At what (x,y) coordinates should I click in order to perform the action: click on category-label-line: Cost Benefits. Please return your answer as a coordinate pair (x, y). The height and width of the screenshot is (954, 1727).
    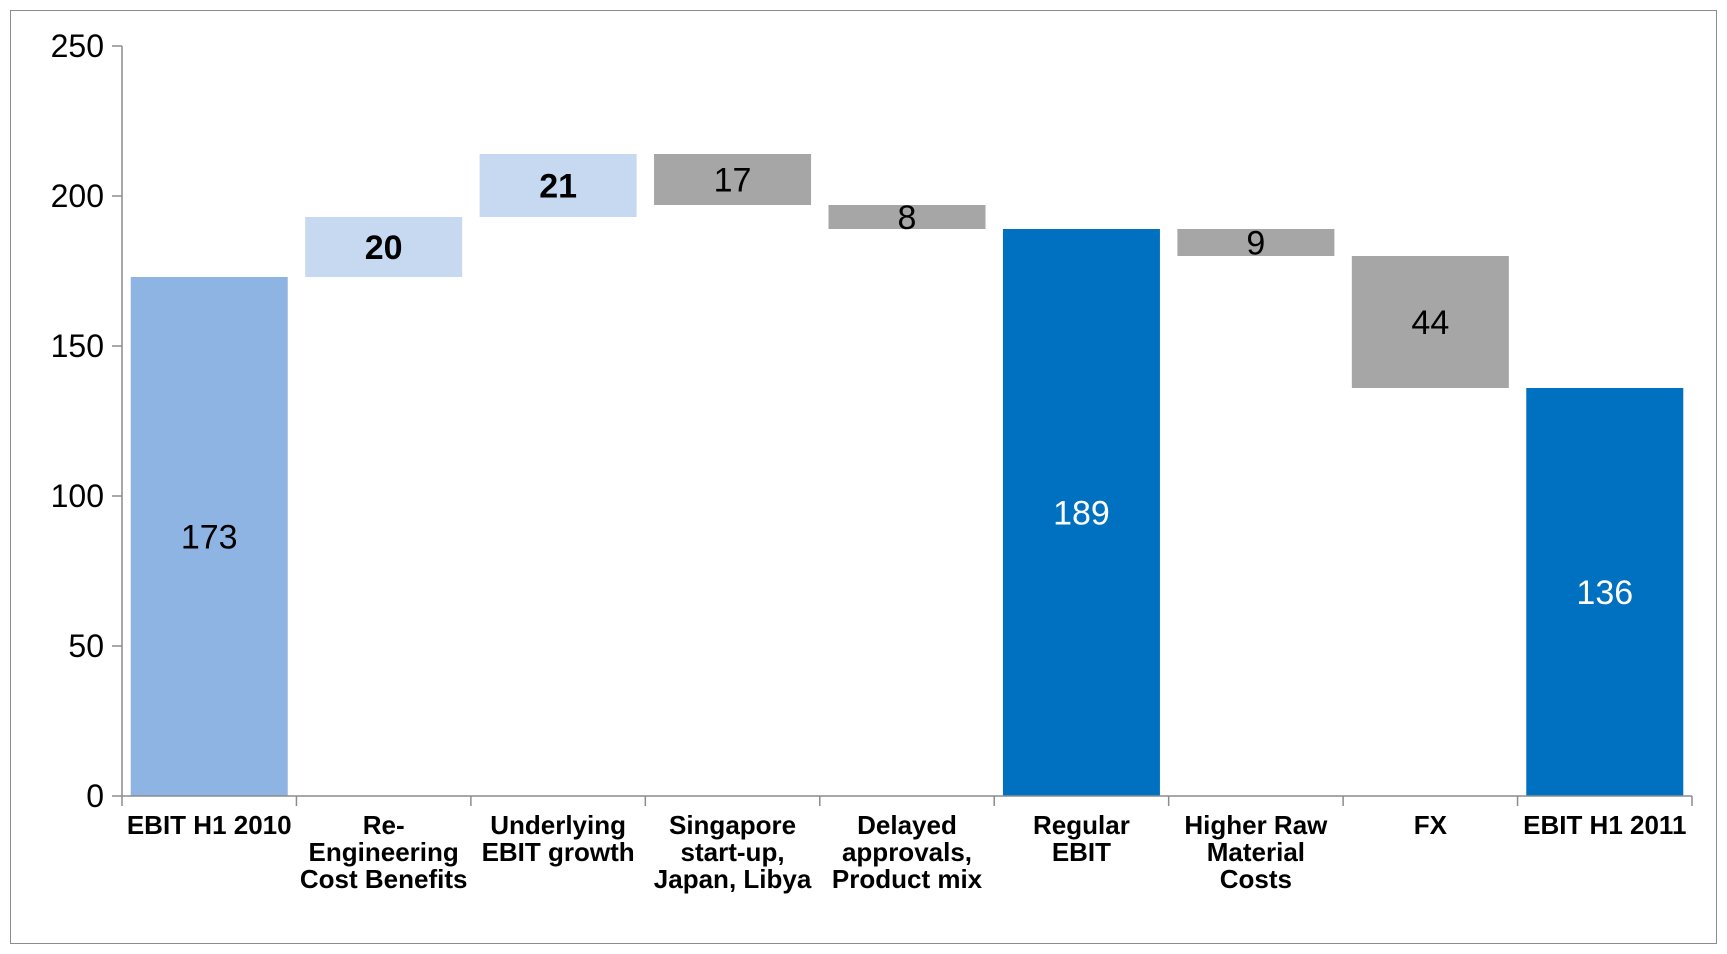
    Looking at the image, I should click on (384, 879).